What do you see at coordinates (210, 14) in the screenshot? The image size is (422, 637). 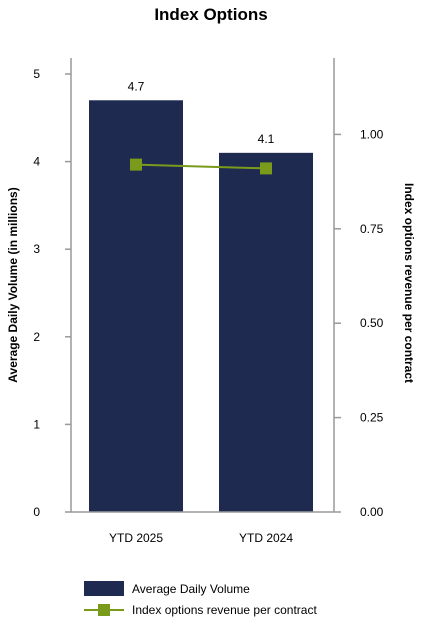 I see `chart-title: Index Options` at bounding box center [210, 14].